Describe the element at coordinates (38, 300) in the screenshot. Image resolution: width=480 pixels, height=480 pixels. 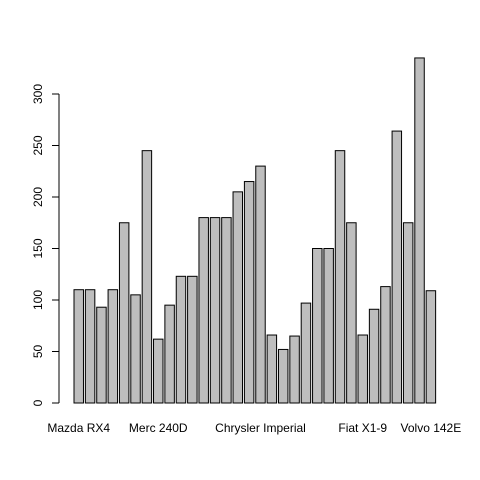
I see `y-tick-label: 100` at that location.